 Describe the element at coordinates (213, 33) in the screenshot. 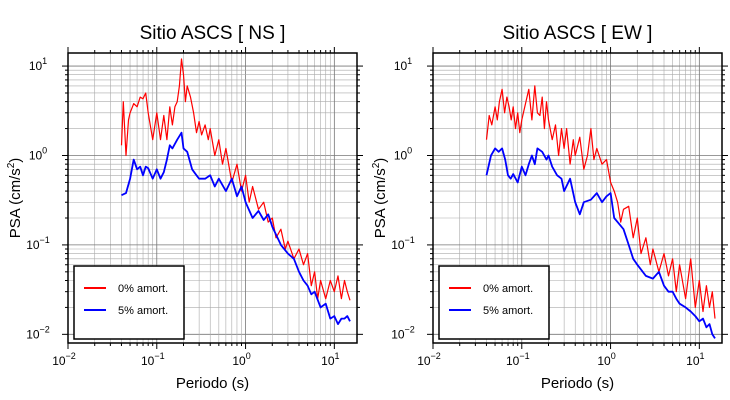

I see `chart-title: Sitio ASCS [ NS ]` at that location.